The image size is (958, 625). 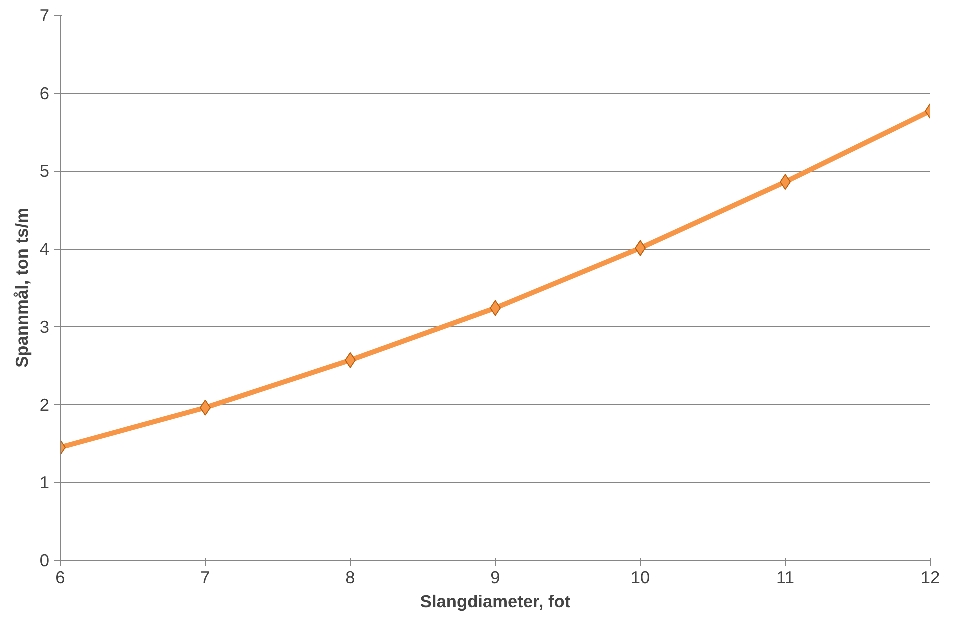 What do you see at coordinates (45, 482) in the screenshot?
I see `y-tick-label: 1` at bounding box center [45, 482].